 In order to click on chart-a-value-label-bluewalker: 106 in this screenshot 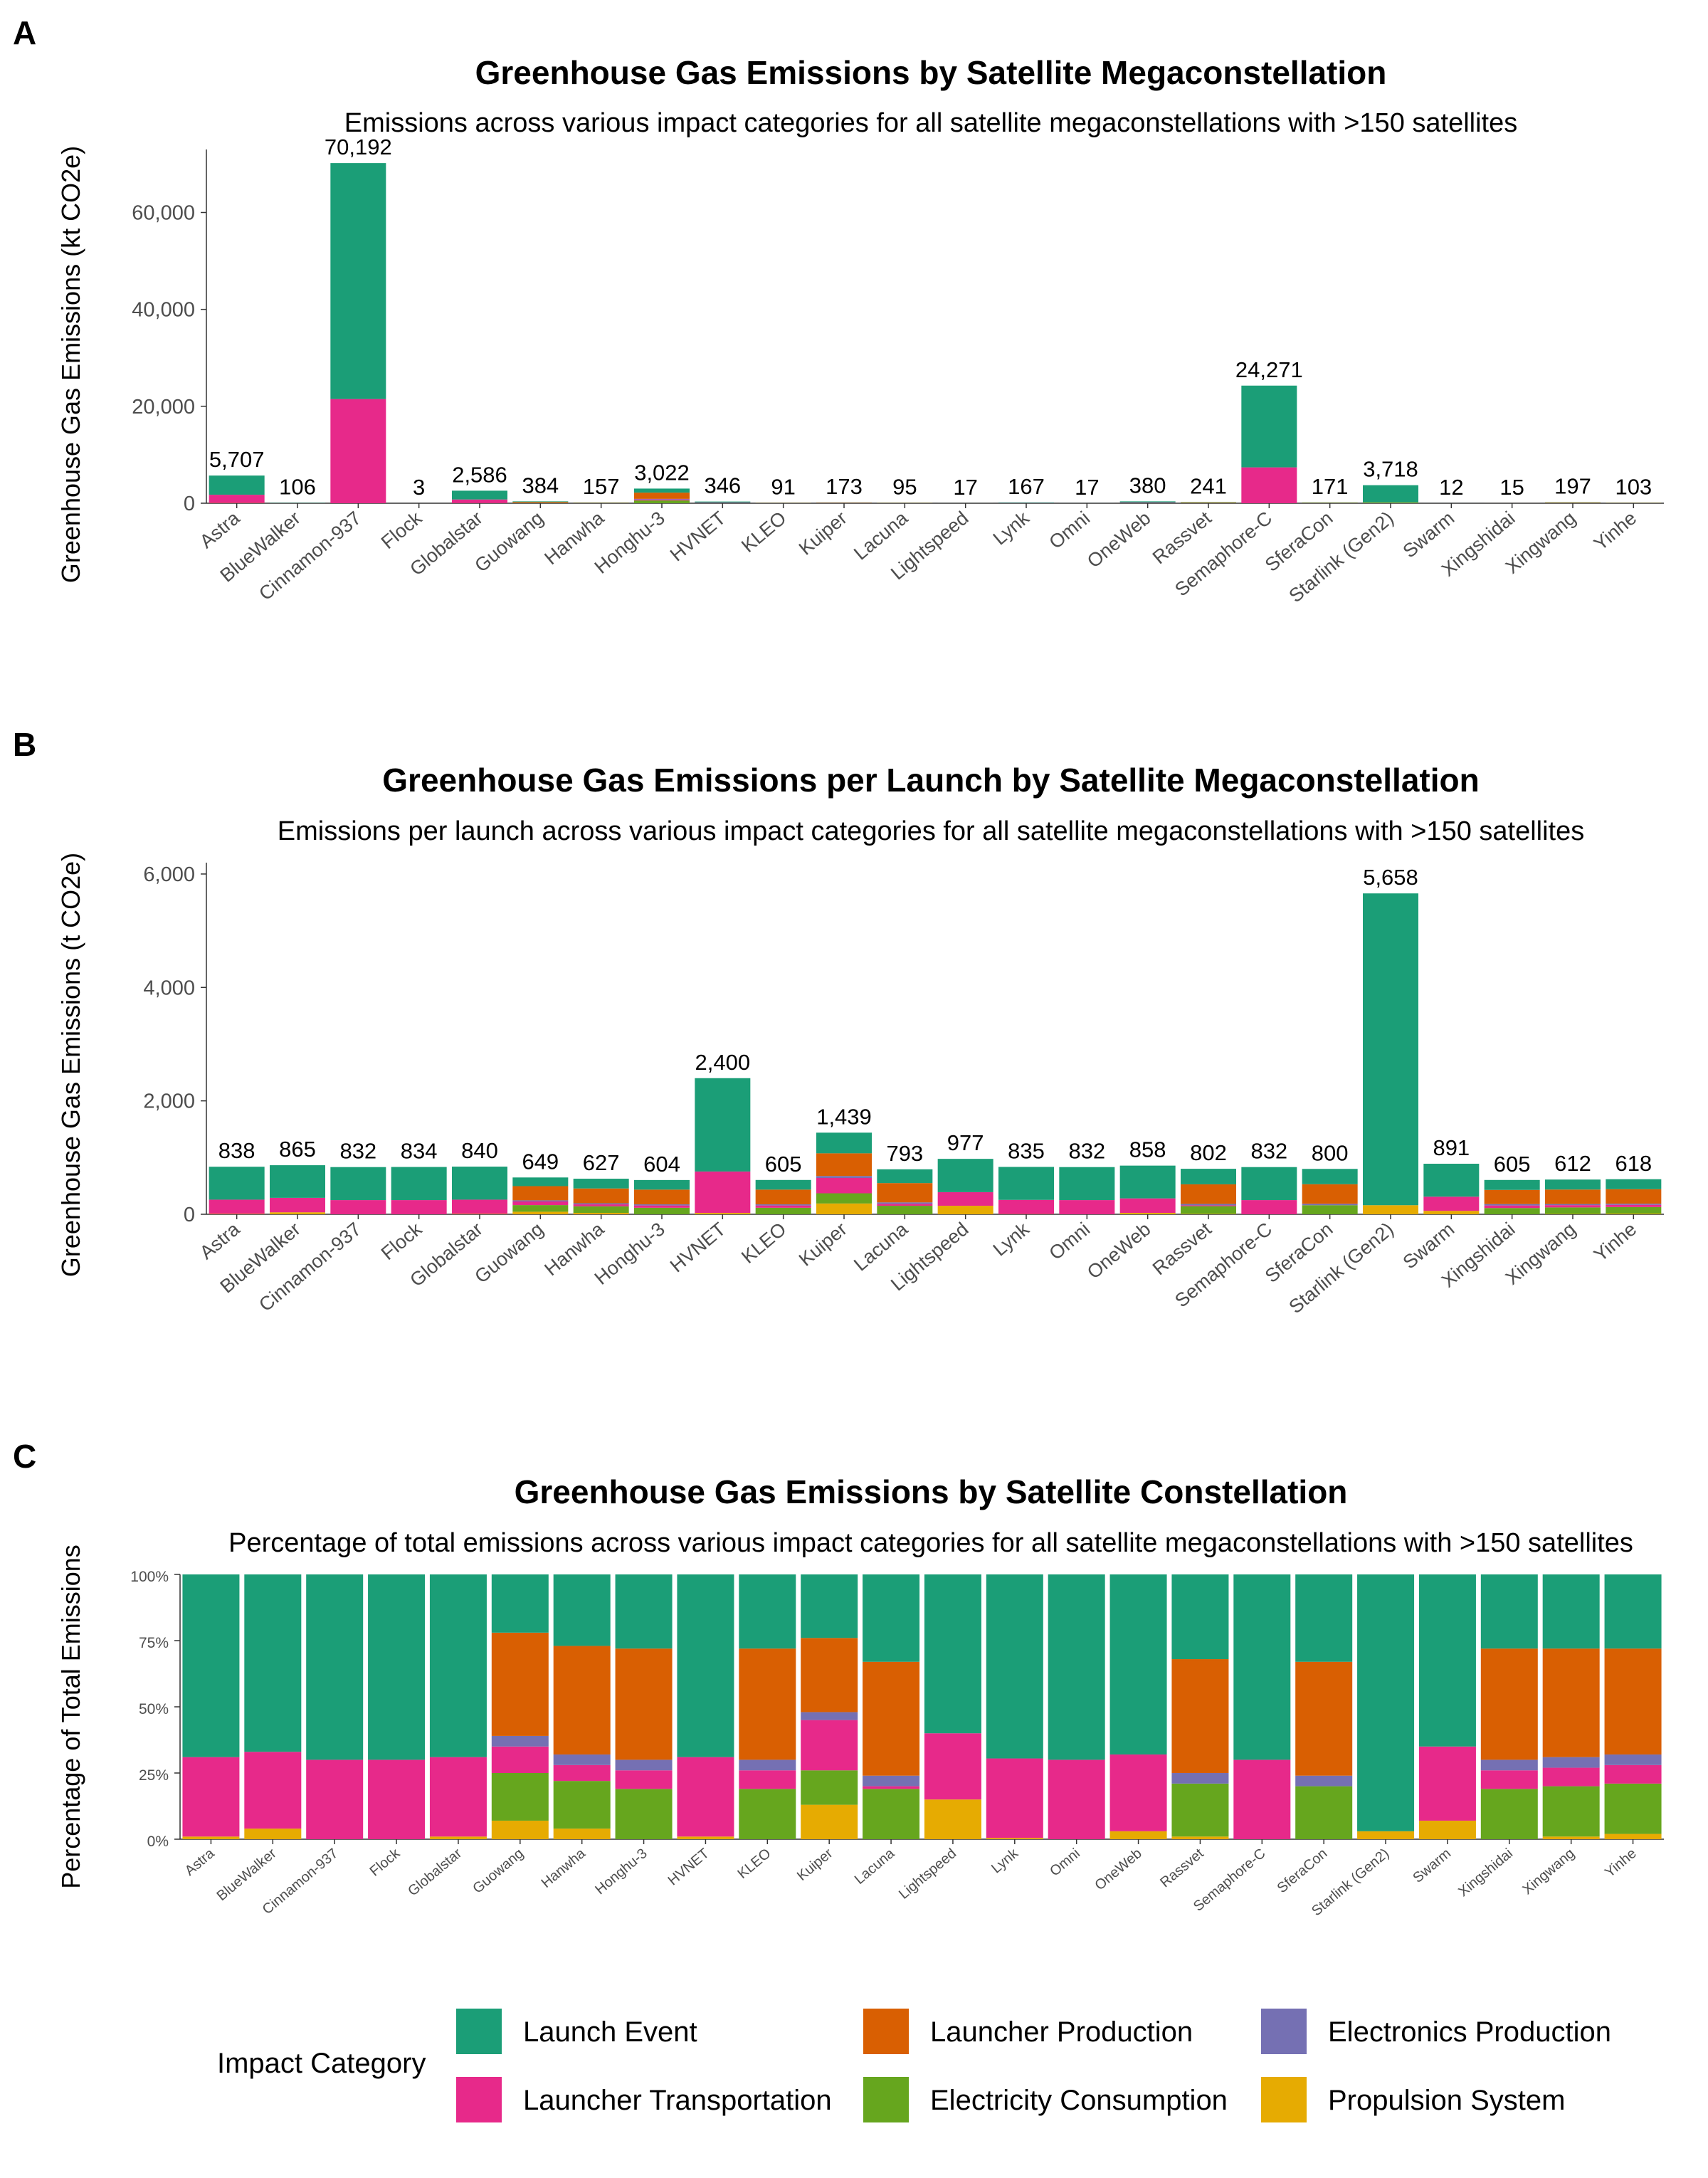, I will do `click(297, 486)`.